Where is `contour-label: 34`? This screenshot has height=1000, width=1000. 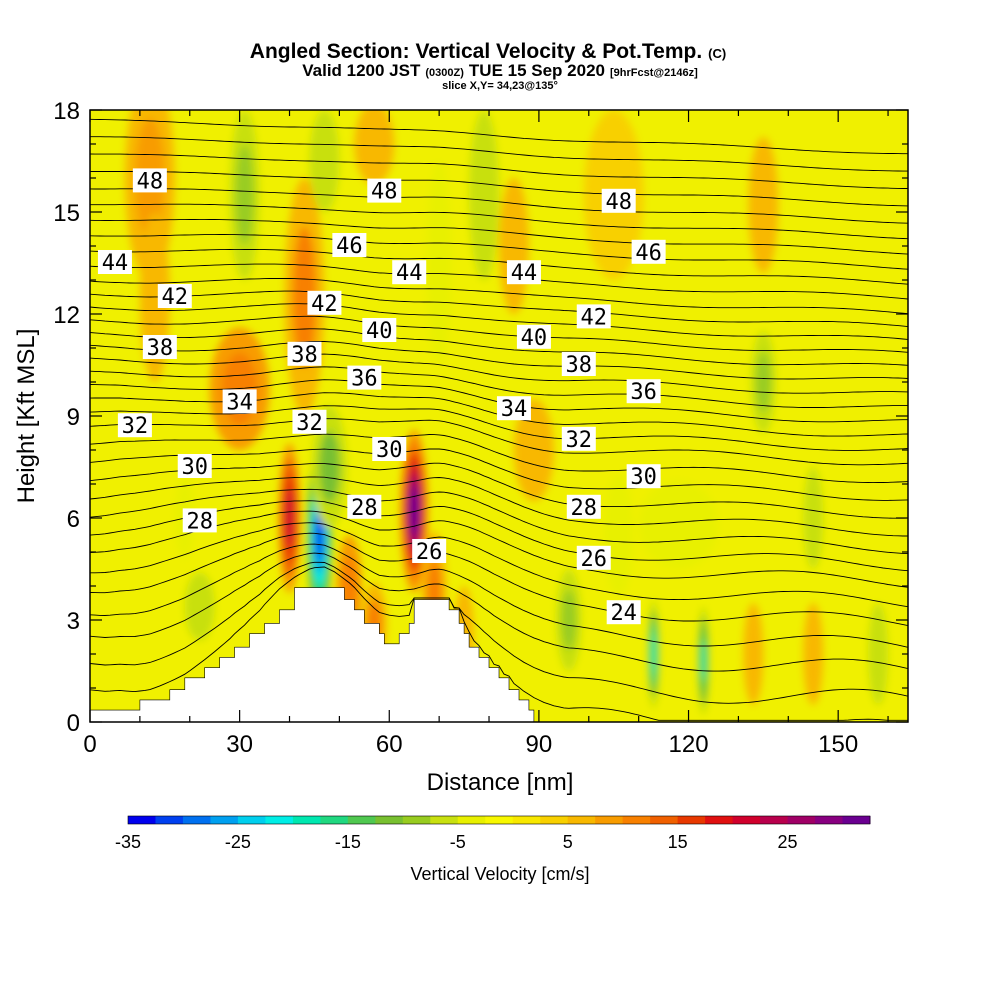
contour-label: 34 is located at coordinates (239, 402).